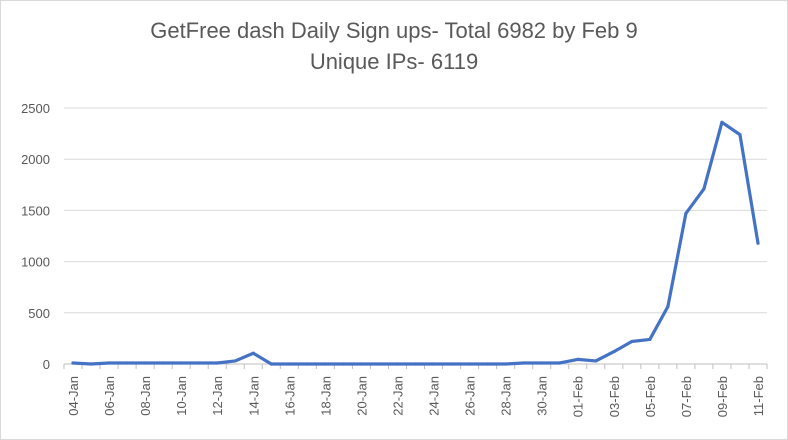  What do you see at coordinates (35, 262) in the screenshot?
I see `y-tick-label-1000: 1000` at bounding box center [35, 262].